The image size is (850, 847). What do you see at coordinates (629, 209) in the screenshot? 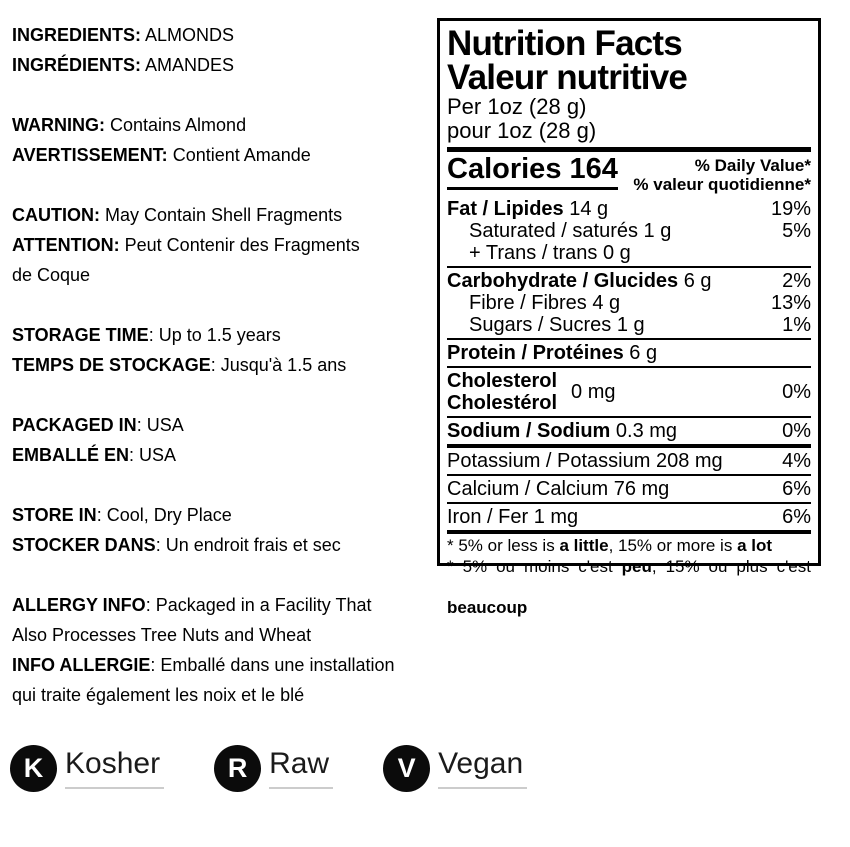
I see `row-fat: Fat / Lipides 14 g 19%` at bounding box center [629, 209].